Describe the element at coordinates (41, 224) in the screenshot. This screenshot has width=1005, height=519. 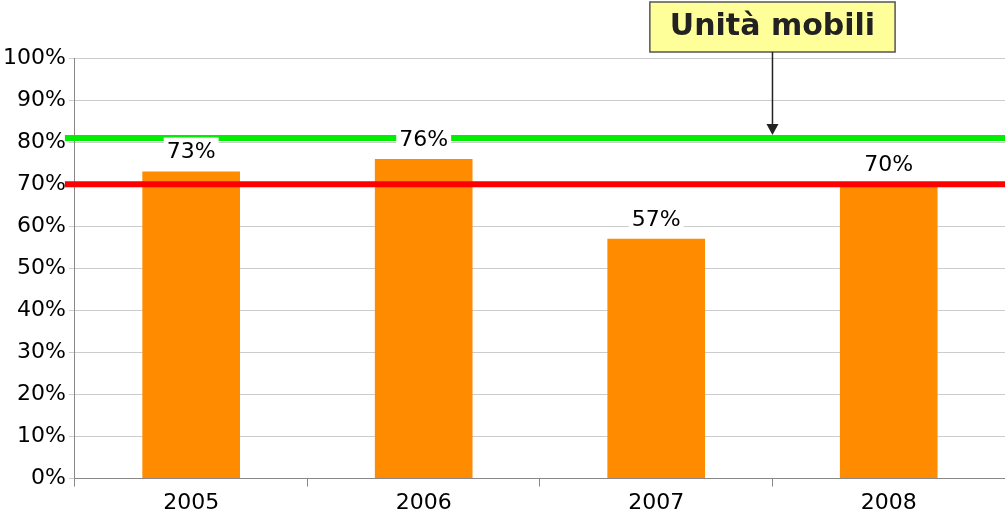
I see `y-tick-label: 60%` at that location.